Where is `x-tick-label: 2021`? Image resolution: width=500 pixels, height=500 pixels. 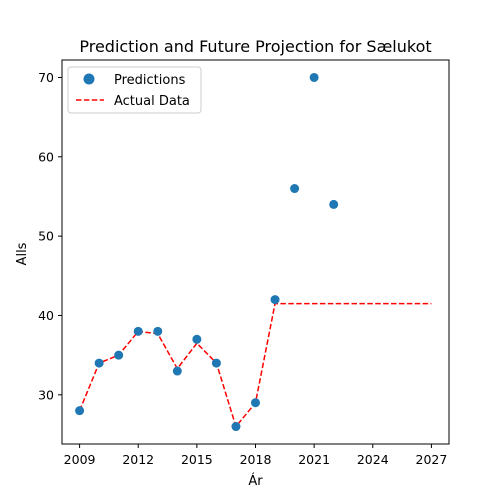 x-tick-label: 2021 is located at coordinates (314, 459).